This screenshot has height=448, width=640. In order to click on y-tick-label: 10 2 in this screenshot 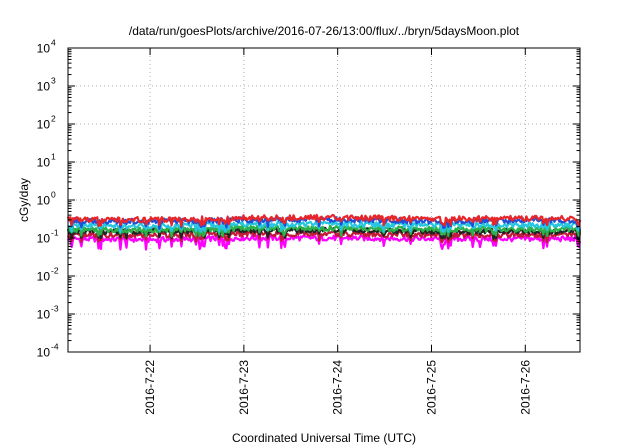, I will do `click(46, 123)`.